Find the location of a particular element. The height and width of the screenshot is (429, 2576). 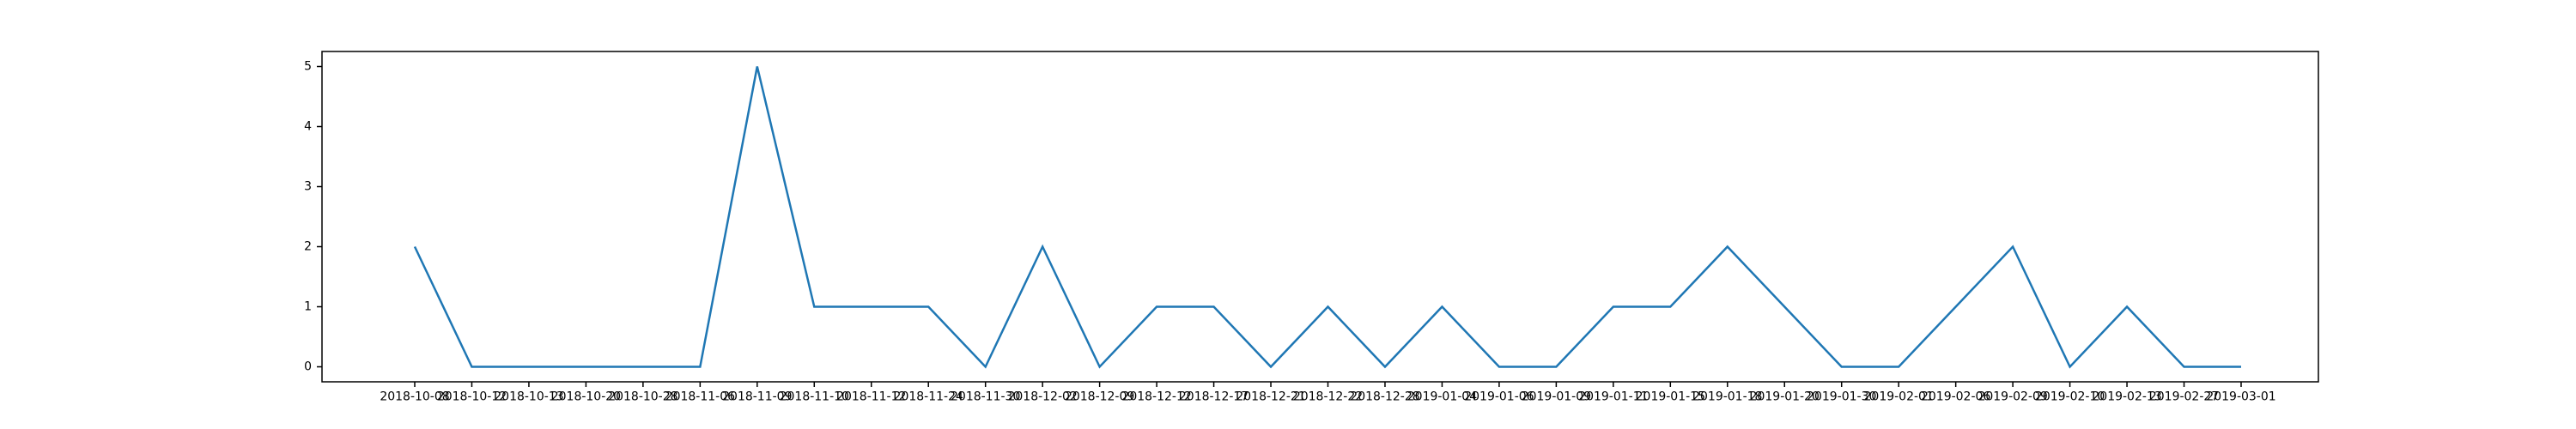

x-tick-label: 2018-12-28 is located at coordinates (1385, 397).